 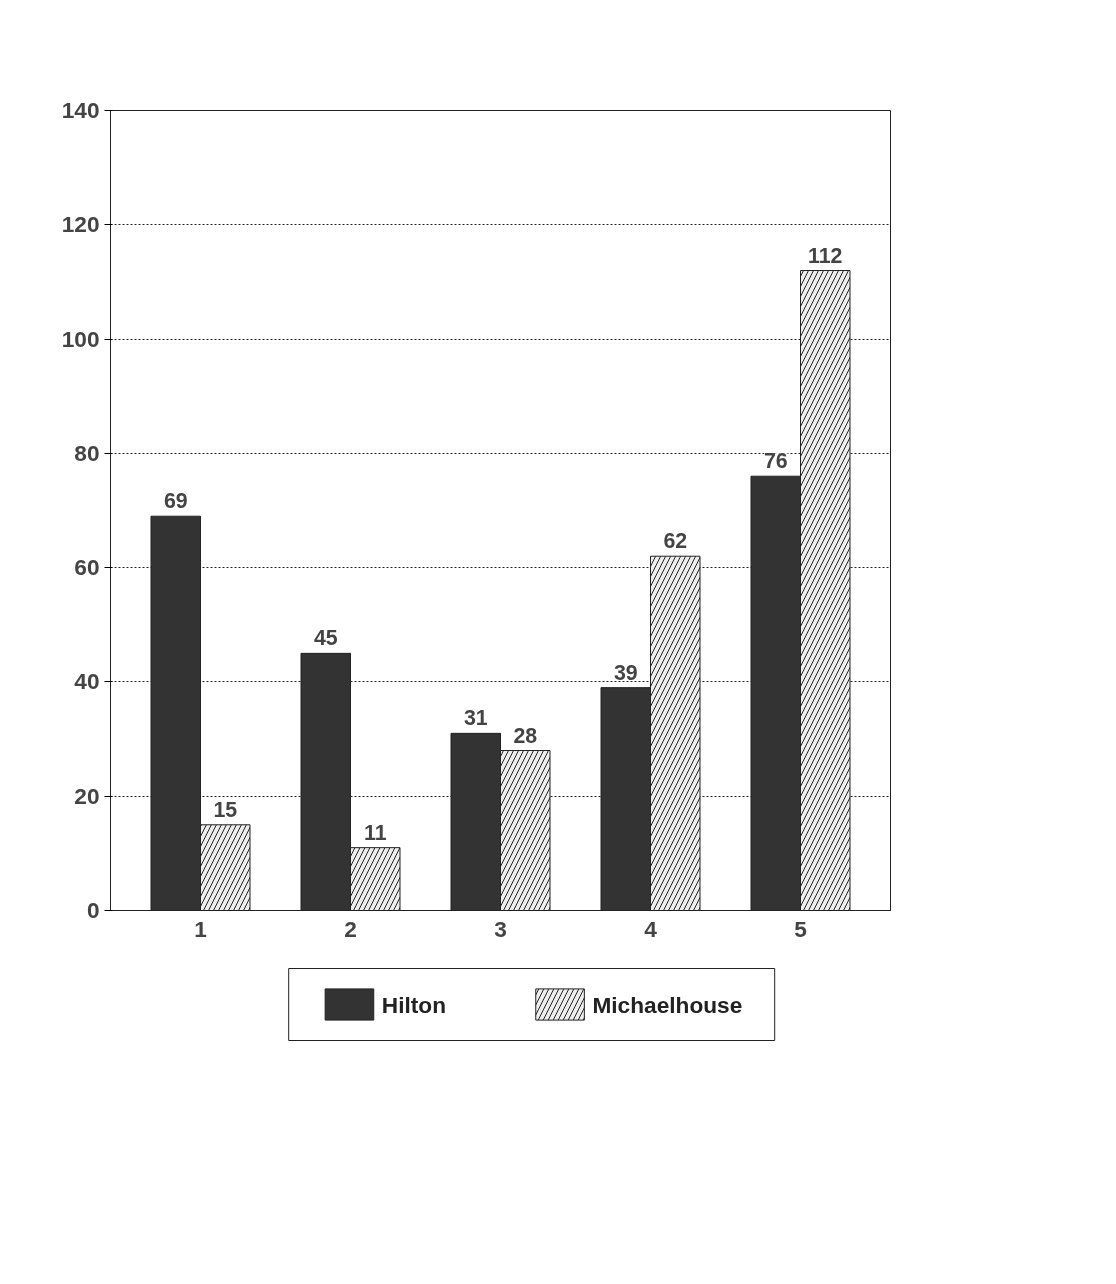 What do you see at coordinates (225, 809) in the screenshot?
I see `data-label: 15` at bounding box center [225, 809].